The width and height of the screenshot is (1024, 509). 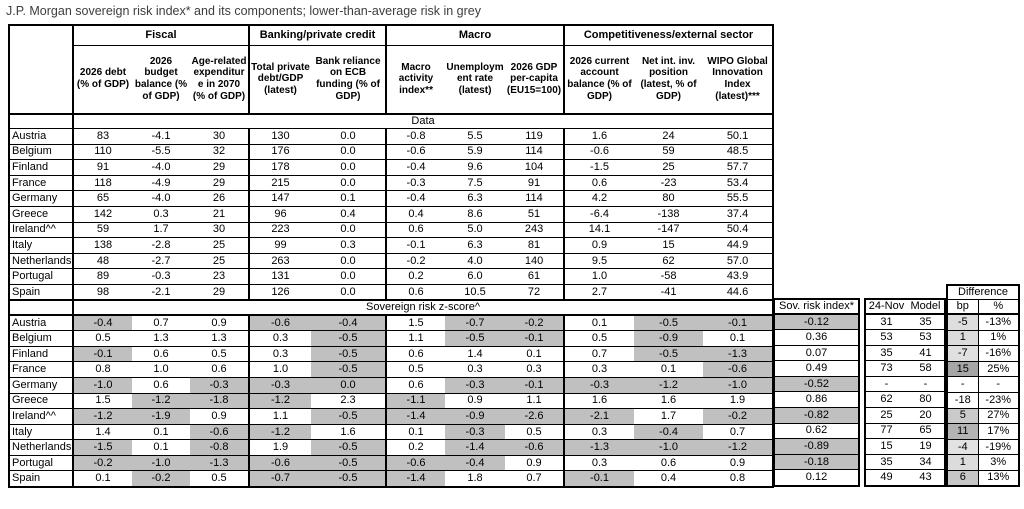 I want to click on data-cell: -5.5, so click(x=161, y=151).